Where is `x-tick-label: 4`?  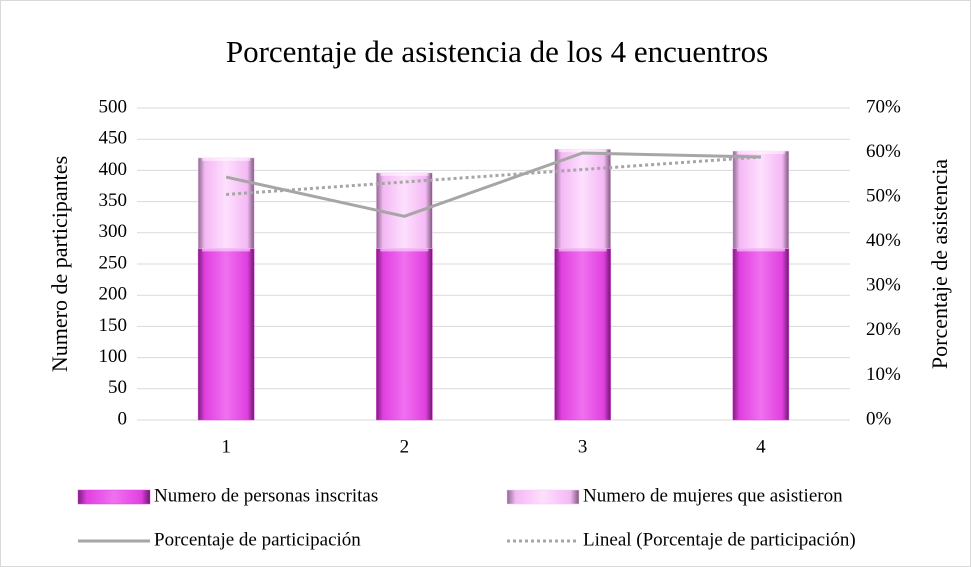 x-tick-label: 4 is located at coordinates (761, 446).